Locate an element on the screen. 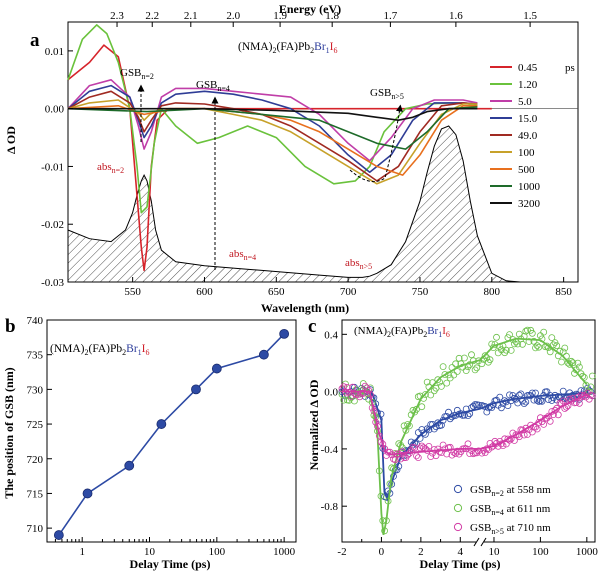 Image resolution: width=600 pixels, height=574 pixels. top-axis-ticks: 2.32.22.12.01.91.81.71.61.51.3 is located at coordinates (323, 18).